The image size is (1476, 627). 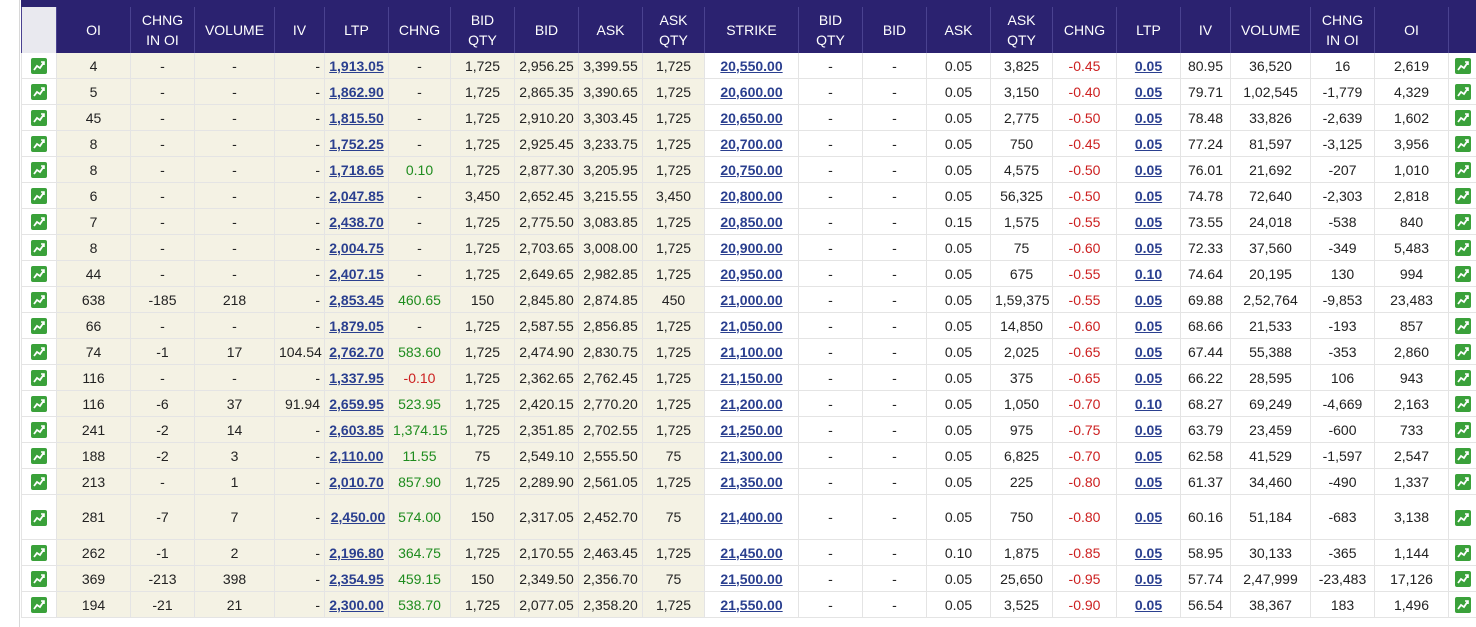 What do you see at coordinates (751, 195) in the screenshot?
I see `strike-price-link: 20,800.00` at bounding box center [751, 195].